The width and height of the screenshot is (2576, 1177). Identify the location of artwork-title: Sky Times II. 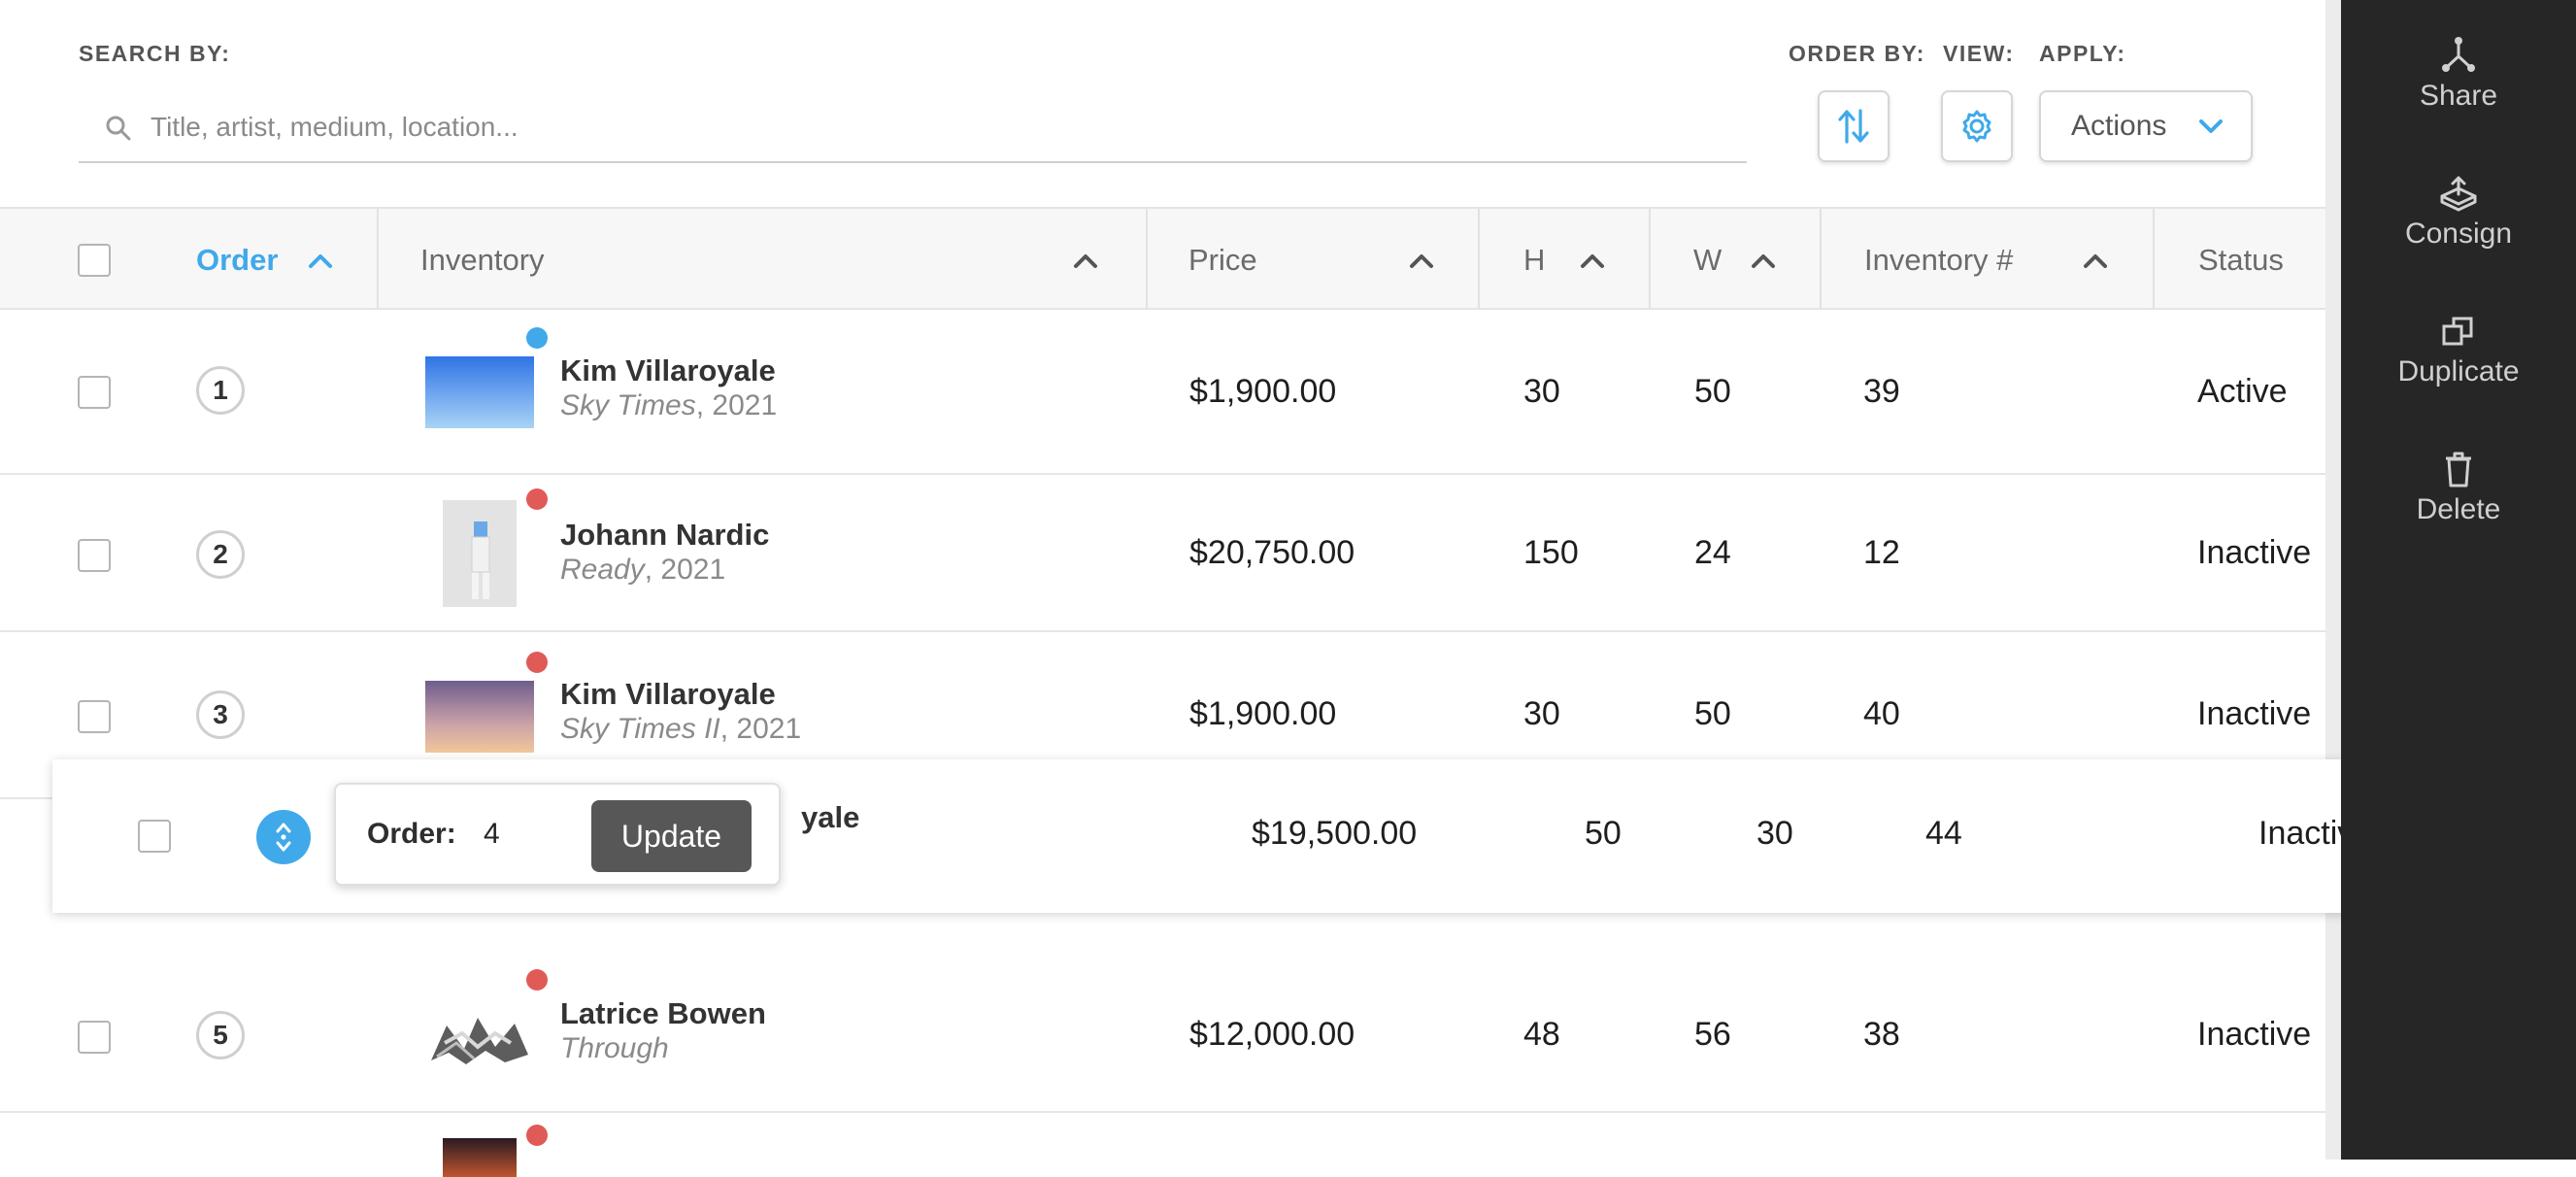
(640, 729).